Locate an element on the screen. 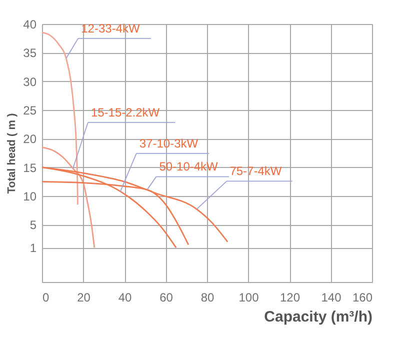 This screenshot has width=405, height=349. y-tick-label: 25 is located at coordinates (30, 111).